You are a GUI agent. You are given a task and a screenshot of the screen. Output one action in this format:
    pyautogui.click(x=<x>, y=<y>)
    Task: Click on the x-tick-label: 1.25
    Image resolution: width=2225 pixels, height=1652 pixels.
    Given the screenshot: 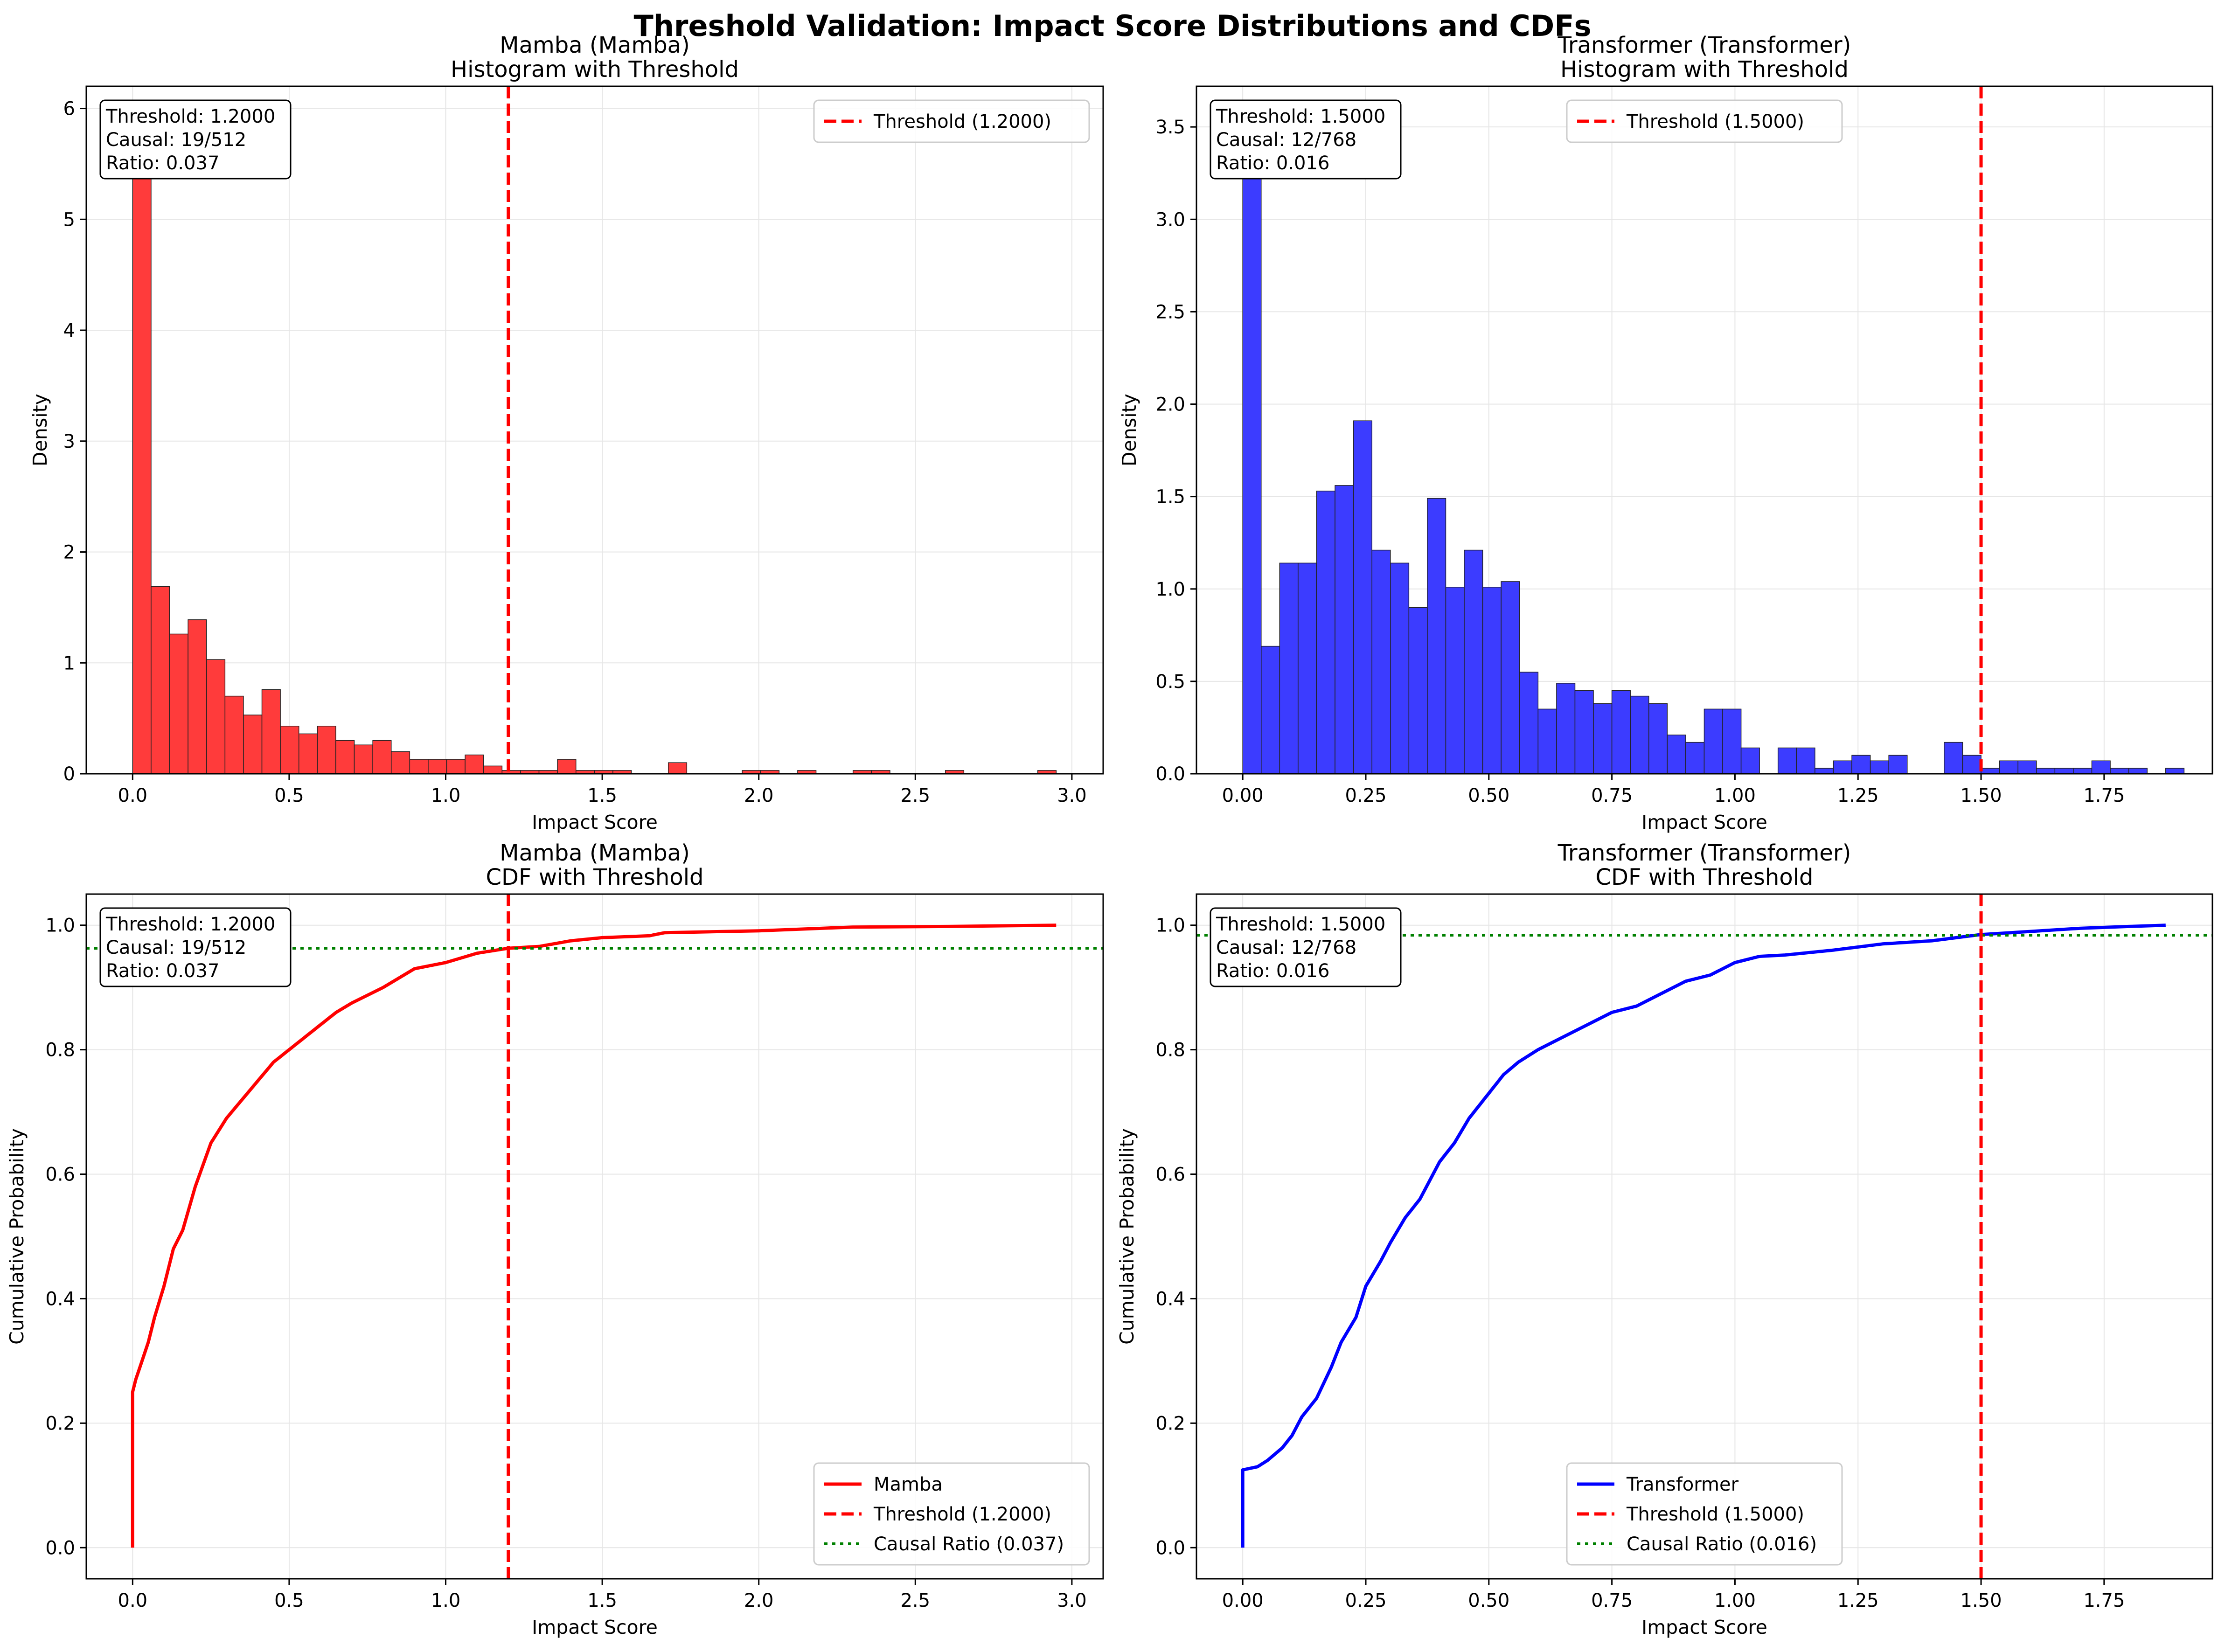 What is the action you would take?
    pyautogui.click(x=1858, y=795)
    